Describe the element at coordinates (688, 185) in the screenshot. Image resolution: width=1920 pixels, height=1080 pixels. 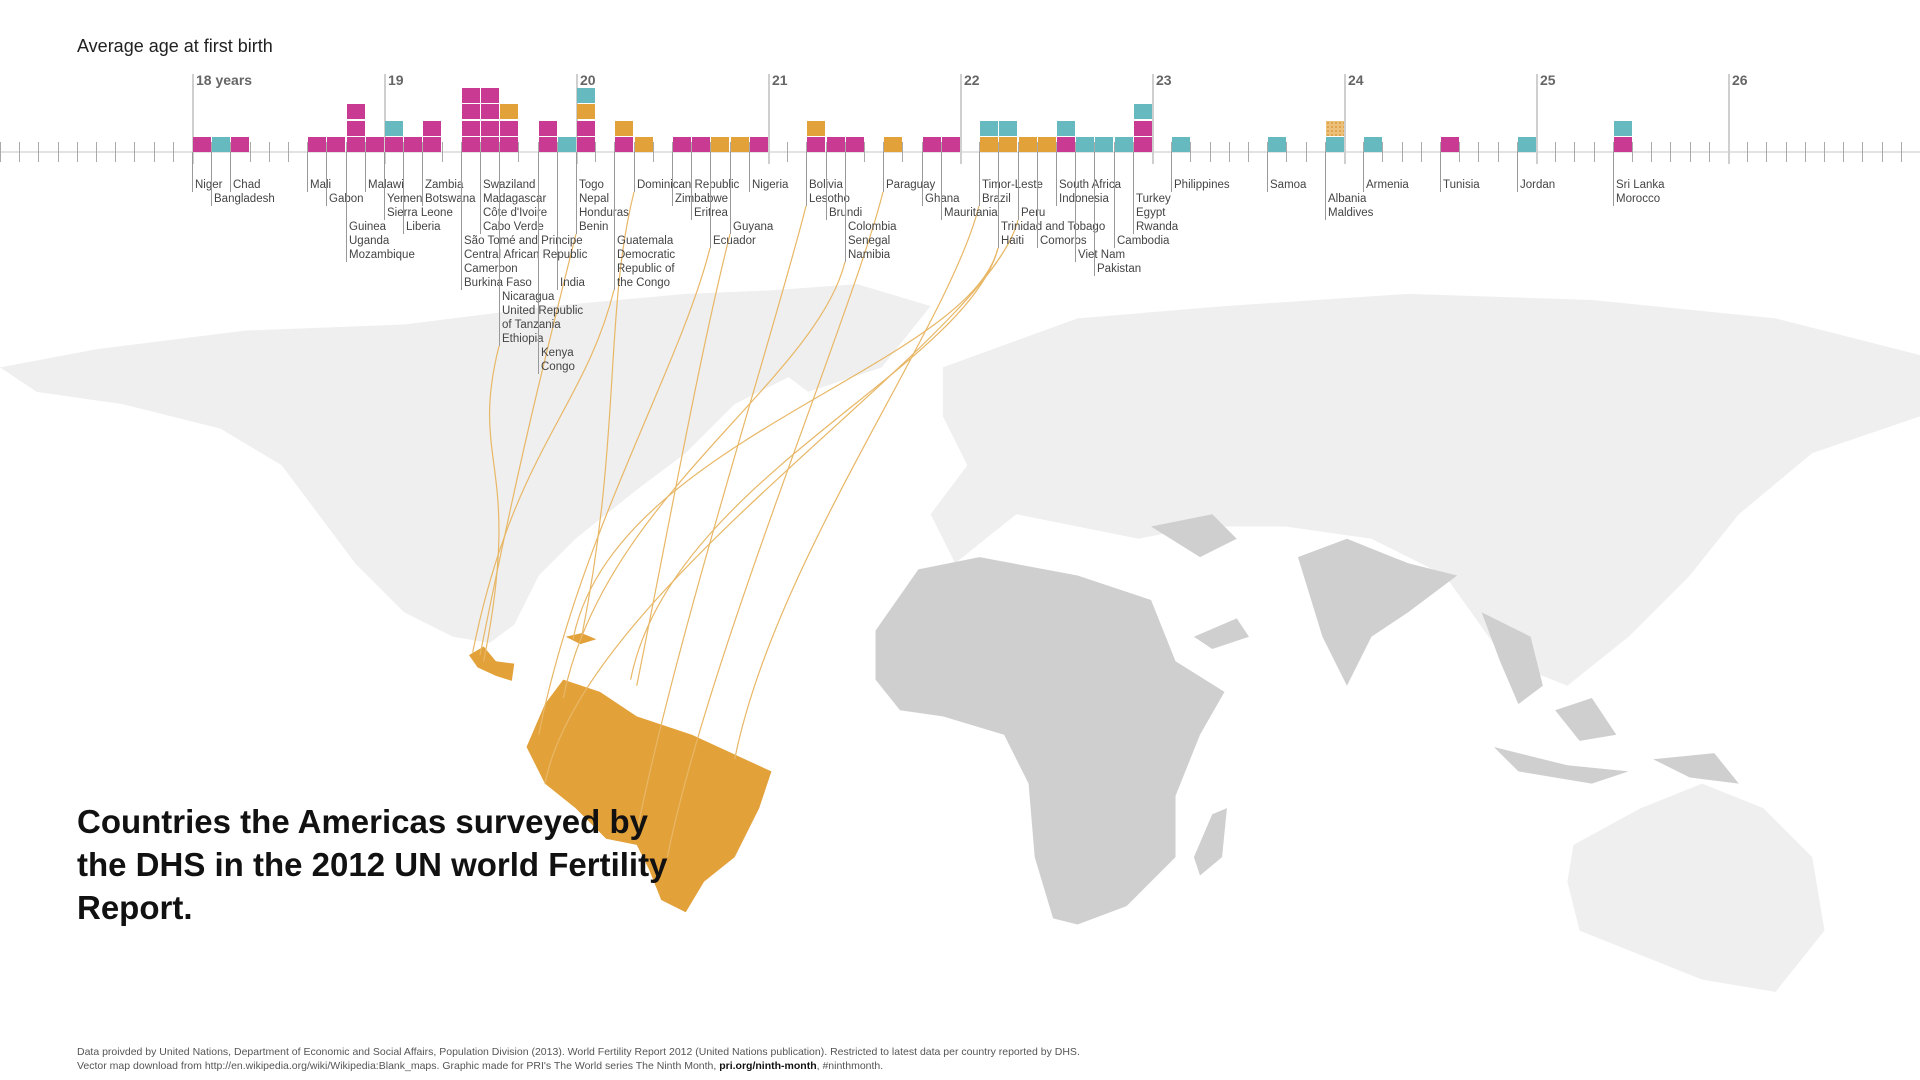
I see `country-label: Dominican Republic` at that location.